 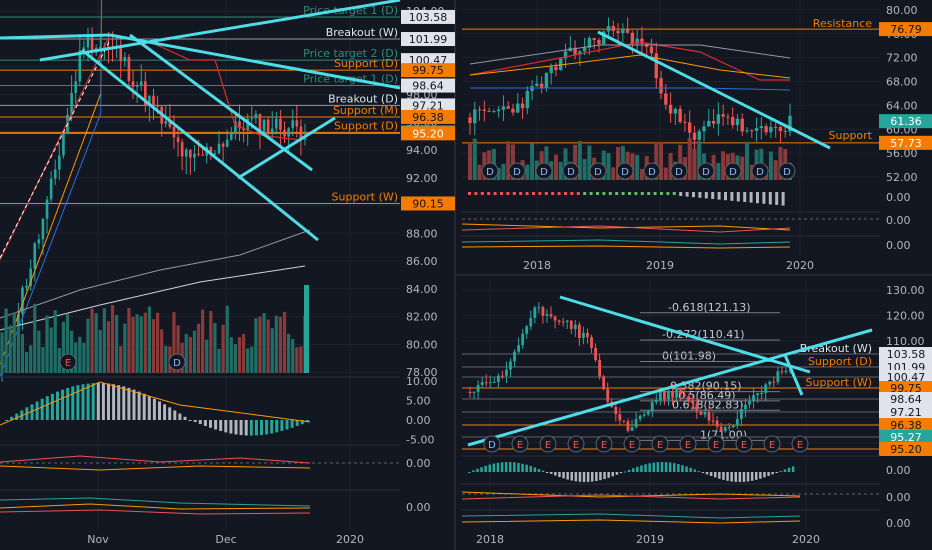 What do you see at coordinates (652, 172) in the screenshot?
I see `weekly-event-marker: D` at bounding box center [652, 172].